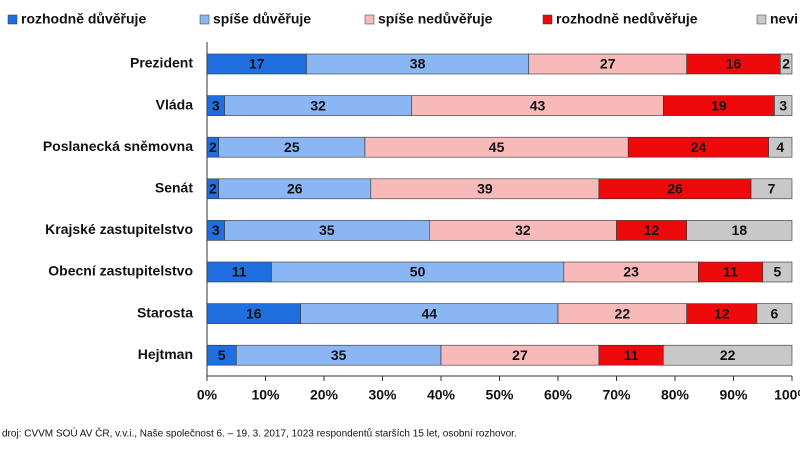 Image resolution: width=800 pixels, height=450 pixels. Describe the element at coordinates (441, 395) in the screenshot. I see `x-tick-label: 40%` at that location.